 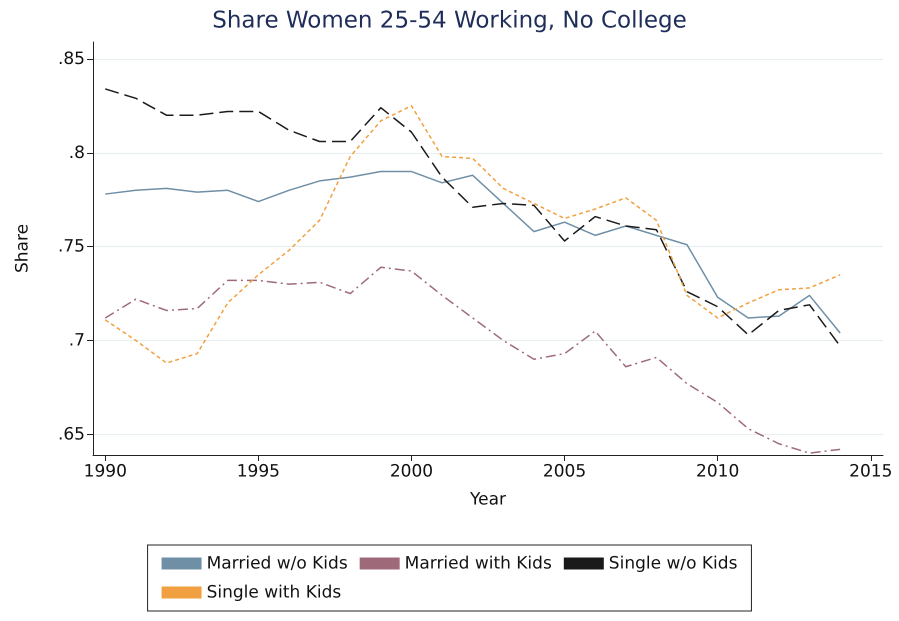 I want to click on x-tick-label: 2010, so click(x=718, y=472).